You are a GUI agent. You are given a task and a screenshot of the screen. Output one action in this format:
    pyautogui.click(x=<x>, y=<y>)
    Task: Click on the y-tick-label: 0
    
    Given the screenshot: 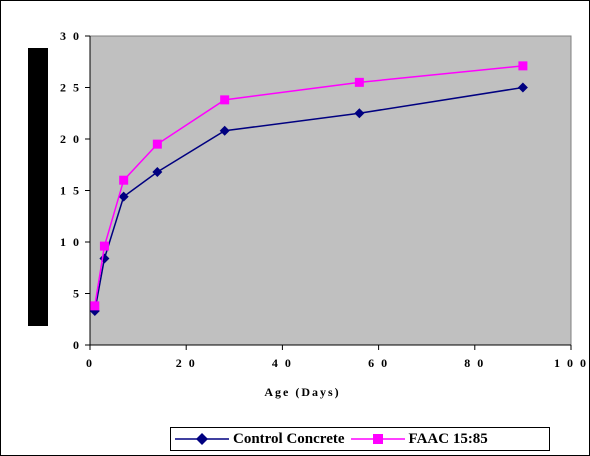 What is the action you would take?
    pyautogui.click(x=77, y=345)
    